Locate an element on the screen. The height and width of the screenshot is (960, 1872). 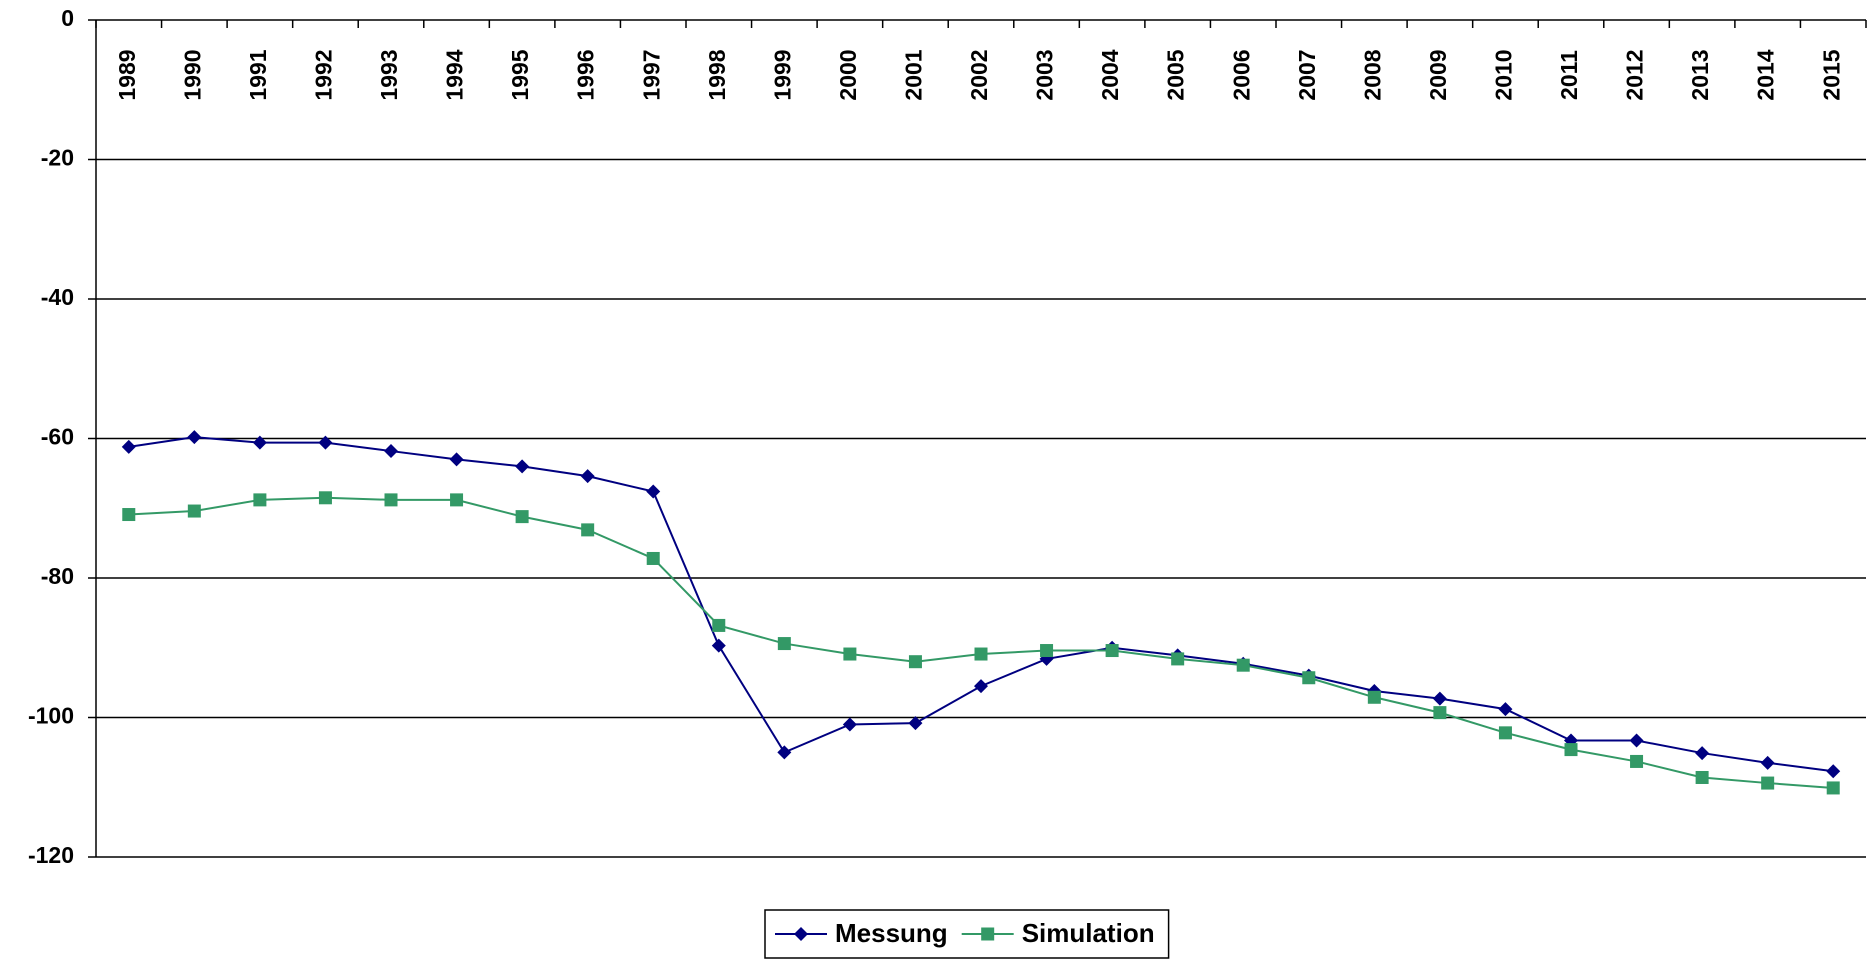
x-tick-label: 2007 is located at coordinates (1307, 74).